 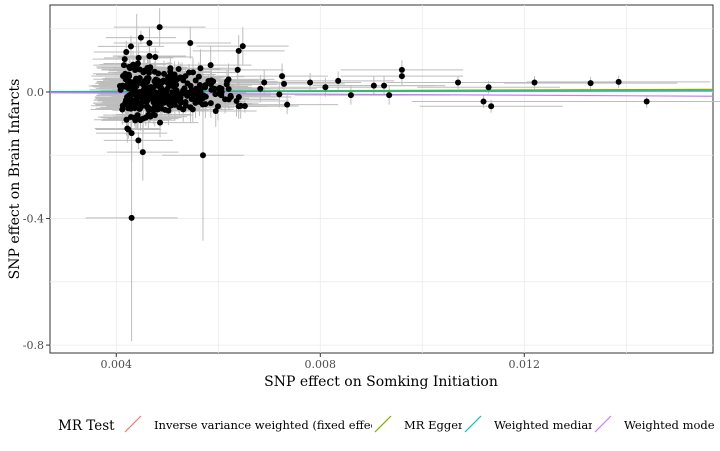 What do you see at coordinates (381, 382) in the screenshot?
I see `x-axis-title: SNP effect on Somking Initiation` at bounding box center [381, 382].